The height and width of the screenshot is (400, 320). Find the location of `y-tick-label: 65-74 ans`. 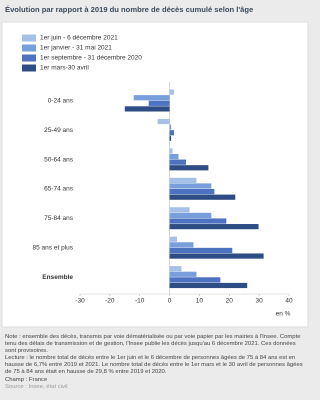

y-tick-label: 65-74 ans is located at coordinates (59, 189).